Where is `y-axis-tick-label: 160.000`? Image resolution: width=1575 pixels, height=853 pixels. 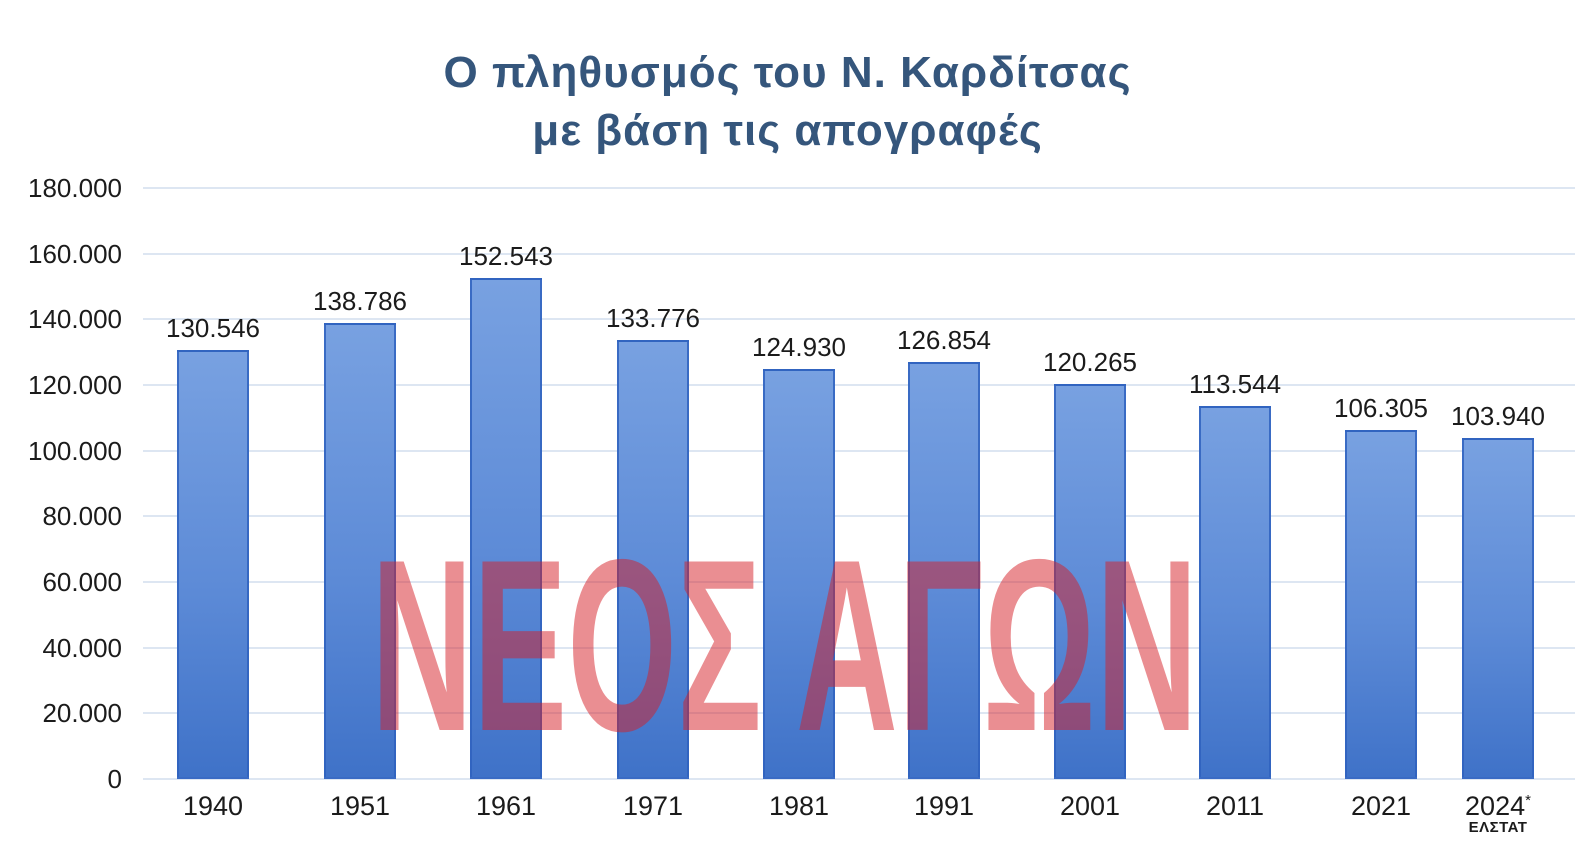 y-axis-tick-label: 160.000 is located at coordinates (75, 253).